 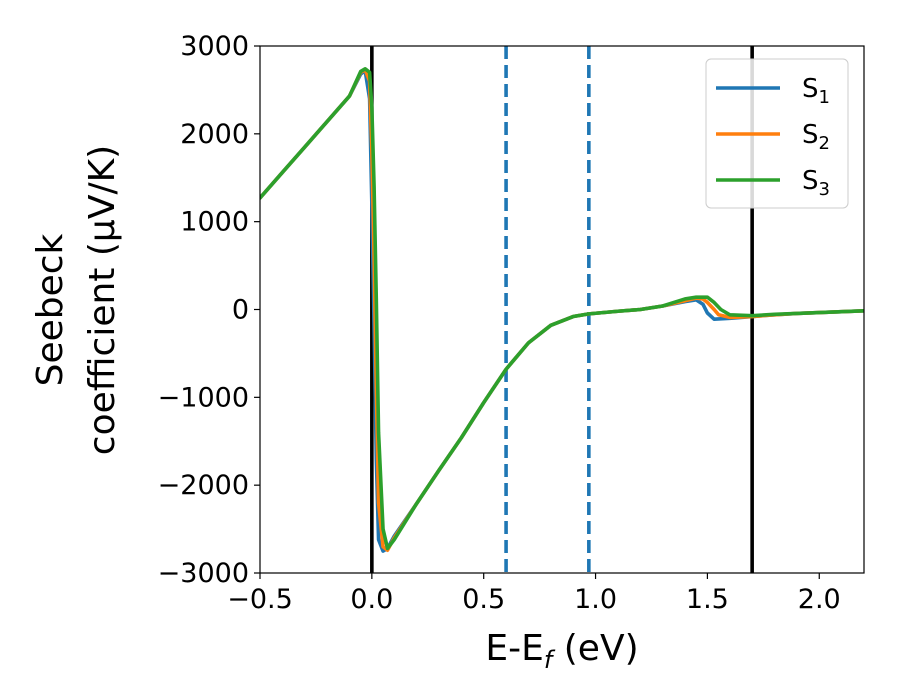 I want to click on y-axis-label-line1: Seebeck, so click(x=50, y=309).